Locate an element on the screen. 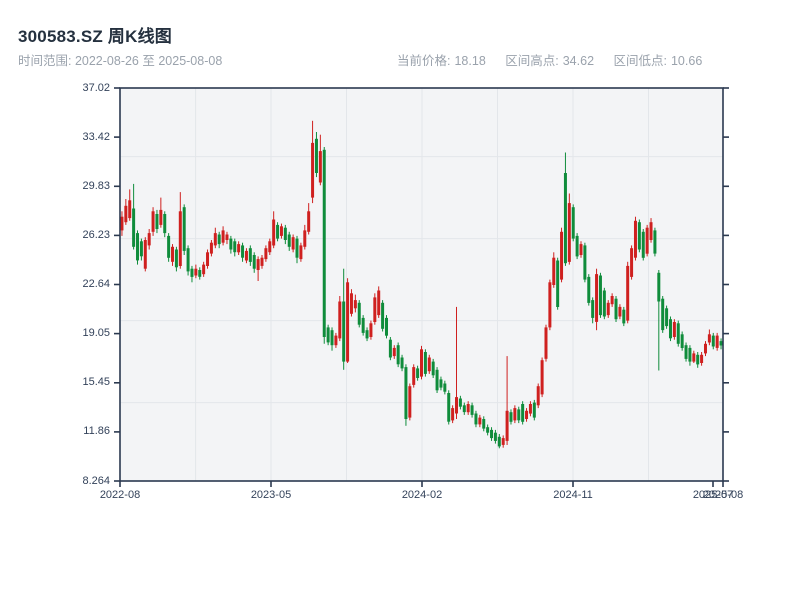 Image resolution: width=800 pixels, height=600 pixels. range-high-value: 34.62 is located at coordinates (578, 61).